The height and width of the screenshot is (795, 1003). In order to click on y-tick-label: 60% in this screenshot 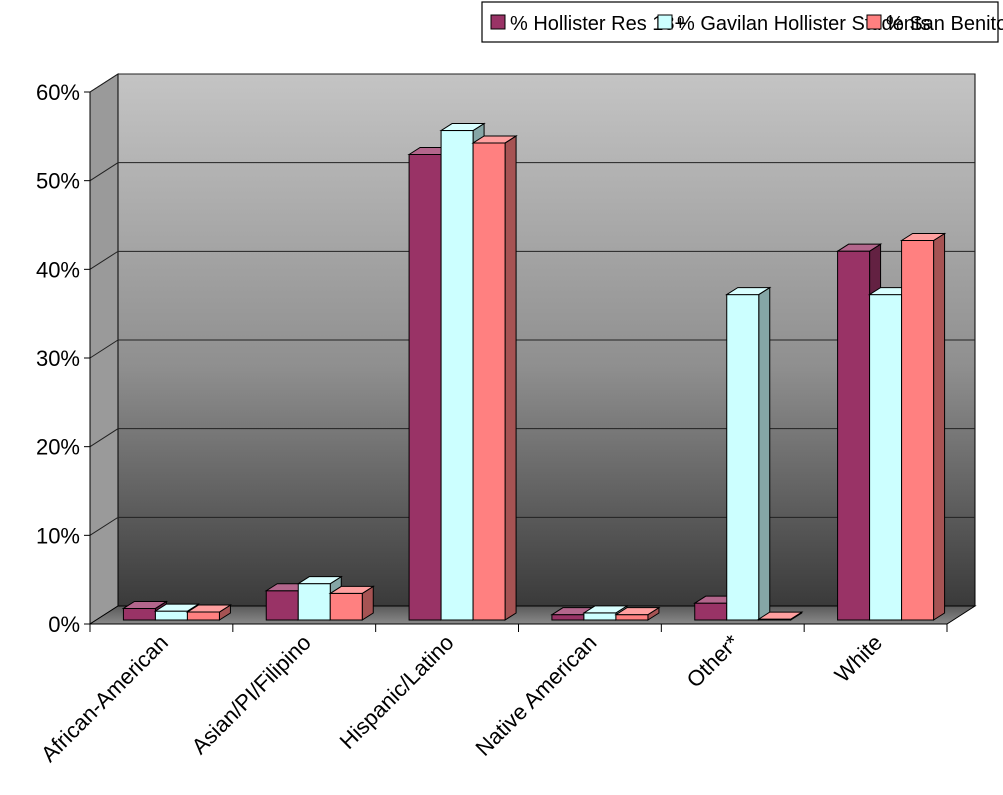, I will do `click(58, 92)`.